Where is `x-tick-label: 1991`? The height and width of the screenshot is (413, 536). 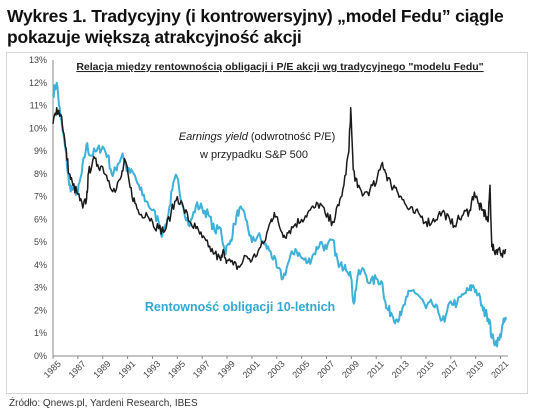
x-tick-label: 1991 is located at coordinates (126, 369).